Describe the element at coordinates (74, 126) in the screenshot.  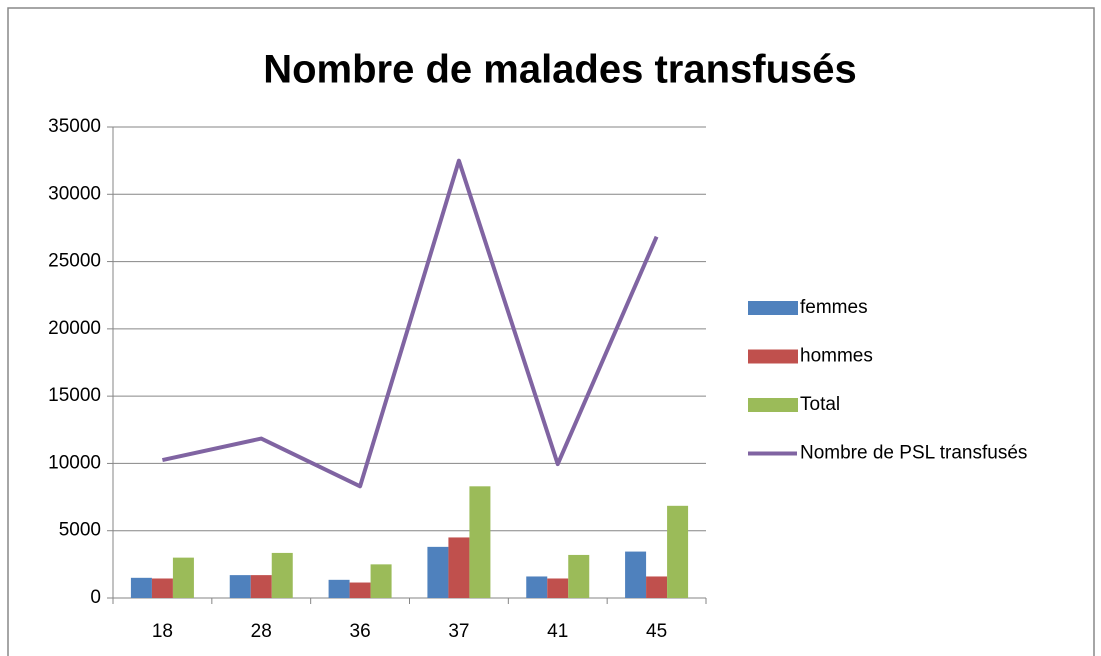
I see `y-tick-label: 35000` at that location.